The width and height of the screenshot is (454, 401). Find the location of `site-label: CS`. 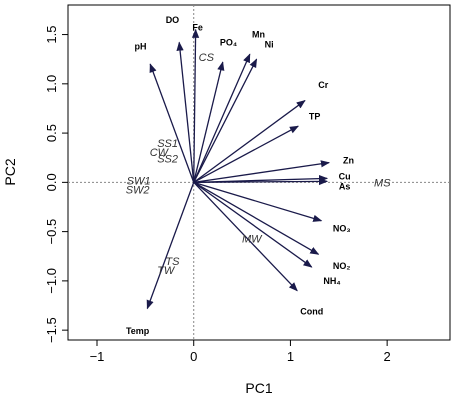

site-label: CS is located at coordinates (207, 58).